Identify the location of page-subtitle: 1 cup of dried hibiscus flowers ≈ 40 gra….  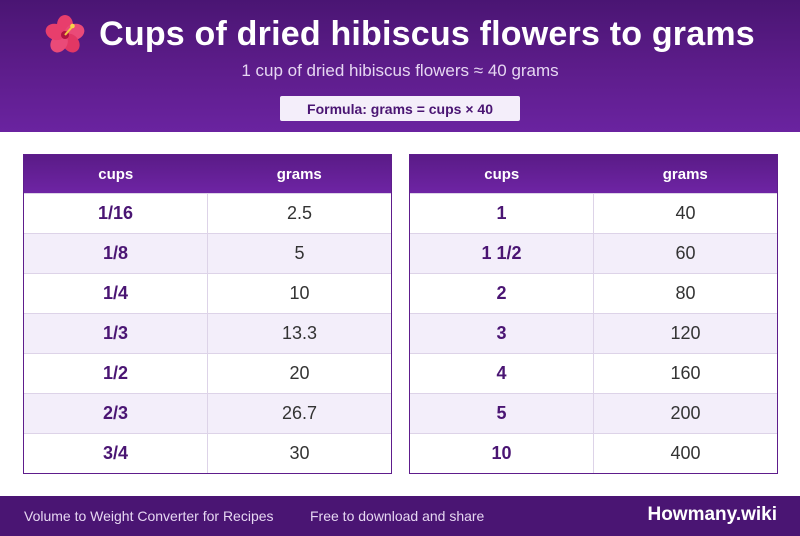
(400, 70).